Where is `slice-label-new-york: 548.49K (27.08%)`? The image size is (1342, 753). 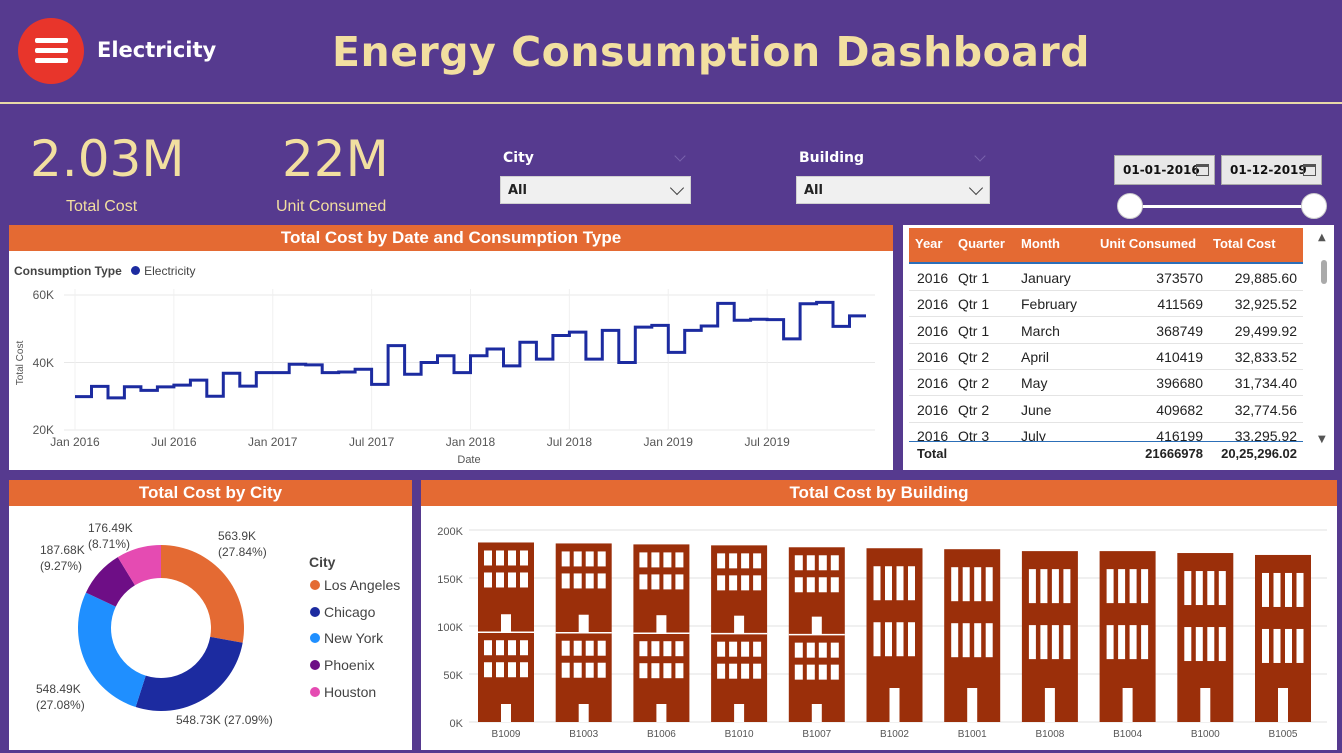 slice-label-new-york: 548.49K (27.08%) is located at coordinates (60, 697).